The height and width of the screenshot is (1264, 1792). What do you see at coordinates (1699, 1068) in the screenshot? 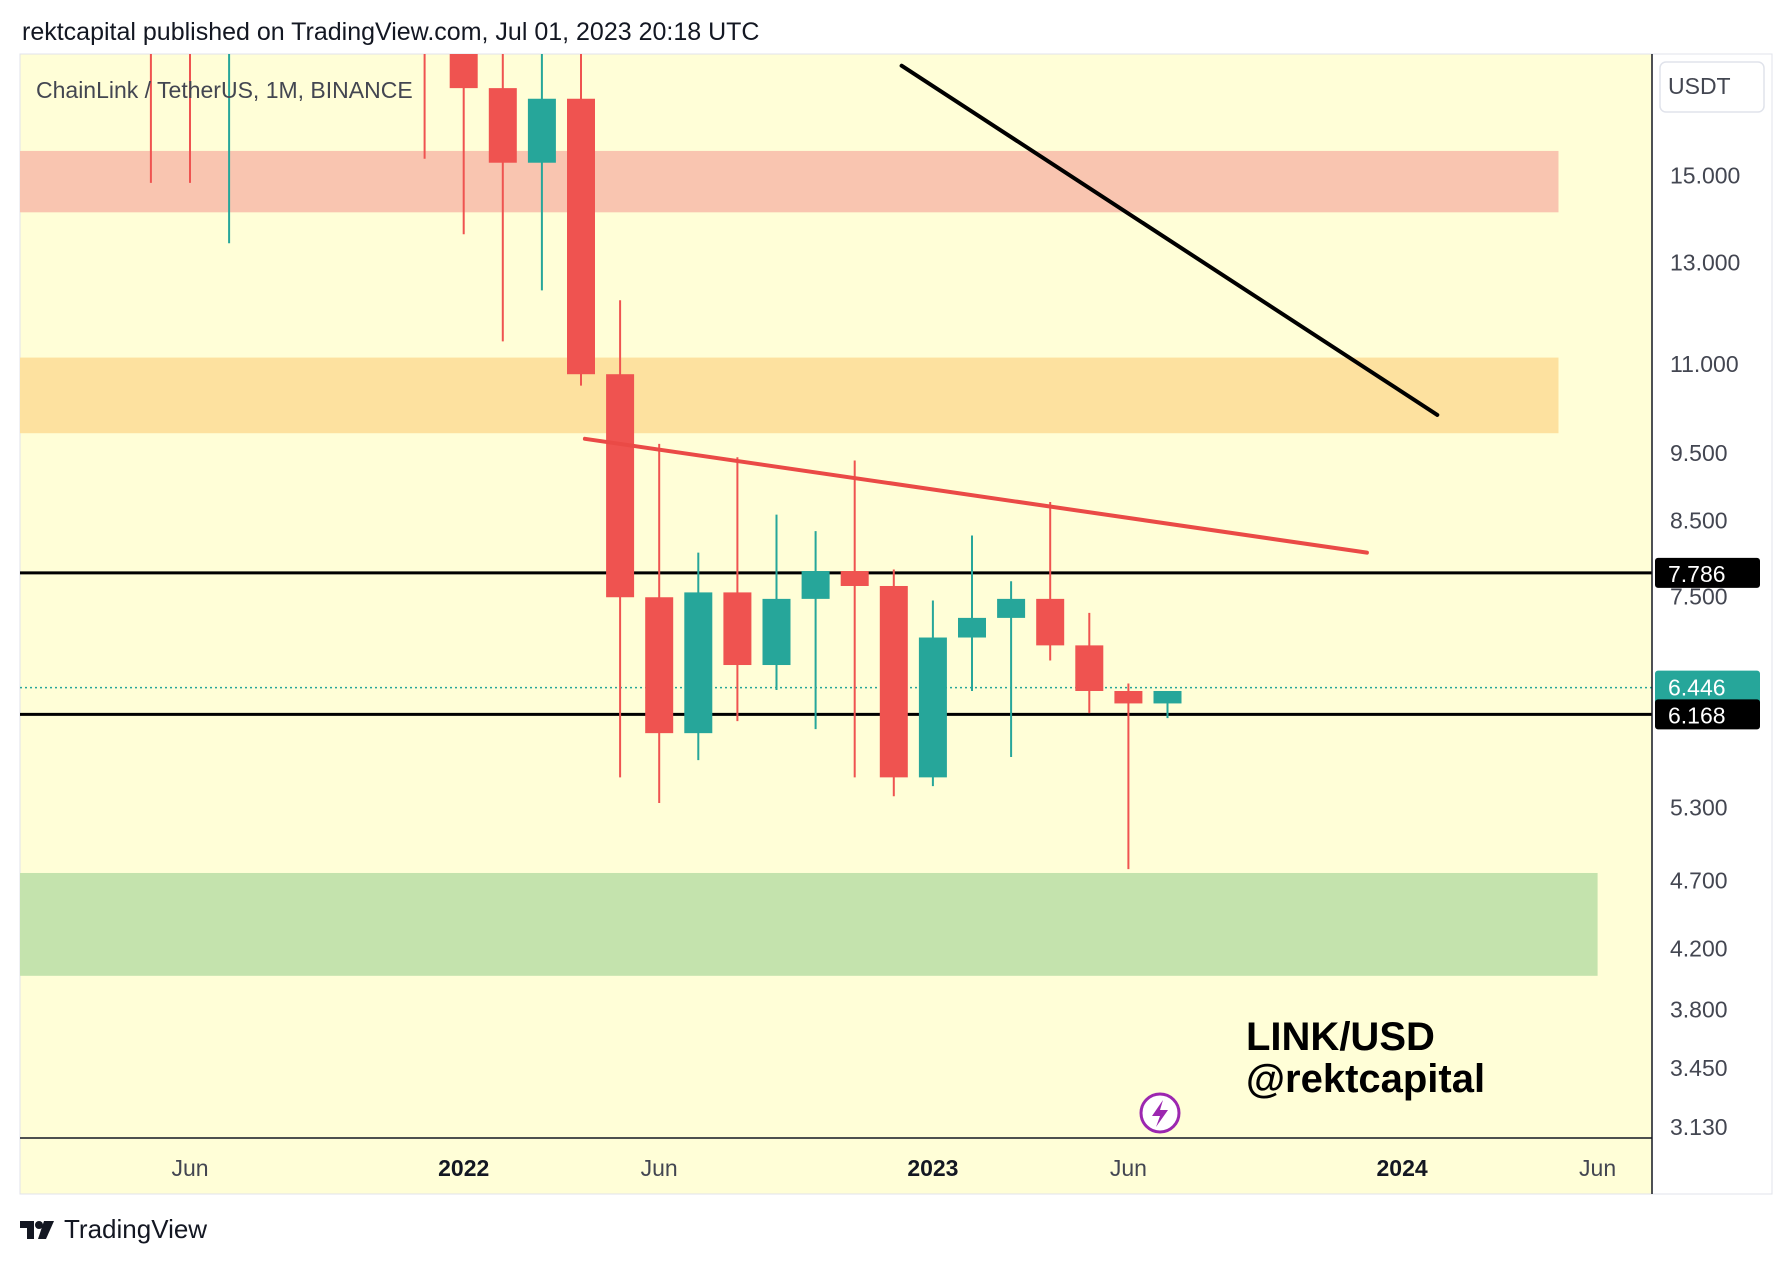
I see `y-tick-label: 3.450` at bounding box center [1699, 1068].